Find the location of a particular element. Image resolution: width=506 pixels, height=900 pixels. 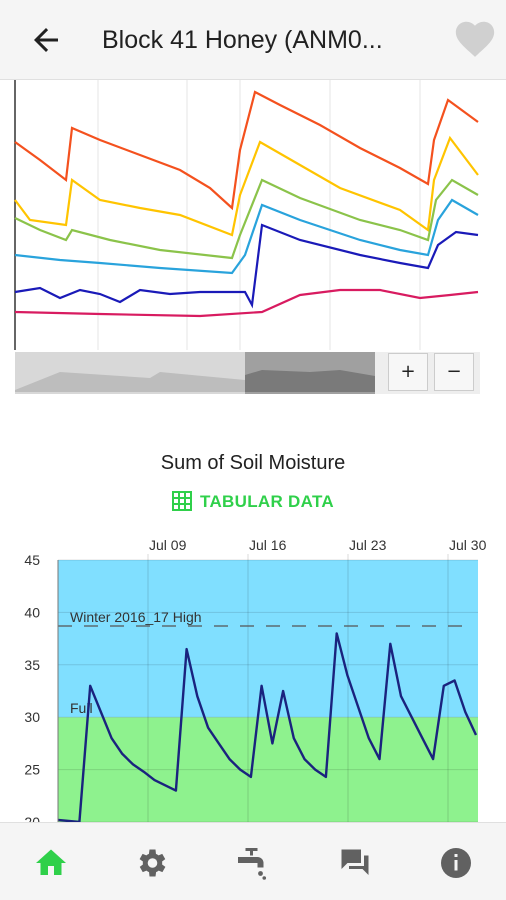

tabular-data-link: TABULAR DATA is located at coordinates (253, 501).